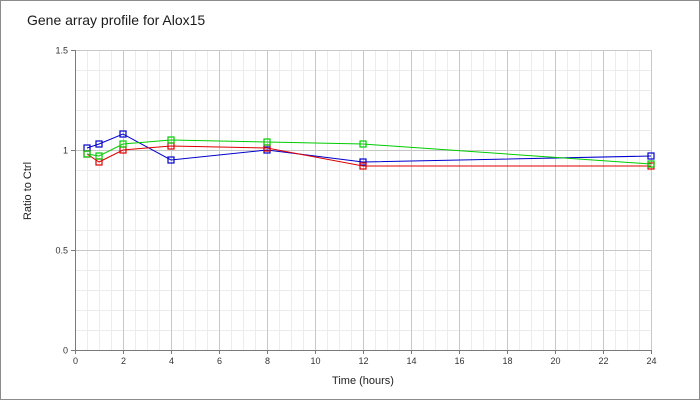 The height and width of the screenshot is (400, 700). What do you see at coordinates (555, 361) in the screenshot?
I see `x-tick-label: 20` at bounding box center [555, 361].